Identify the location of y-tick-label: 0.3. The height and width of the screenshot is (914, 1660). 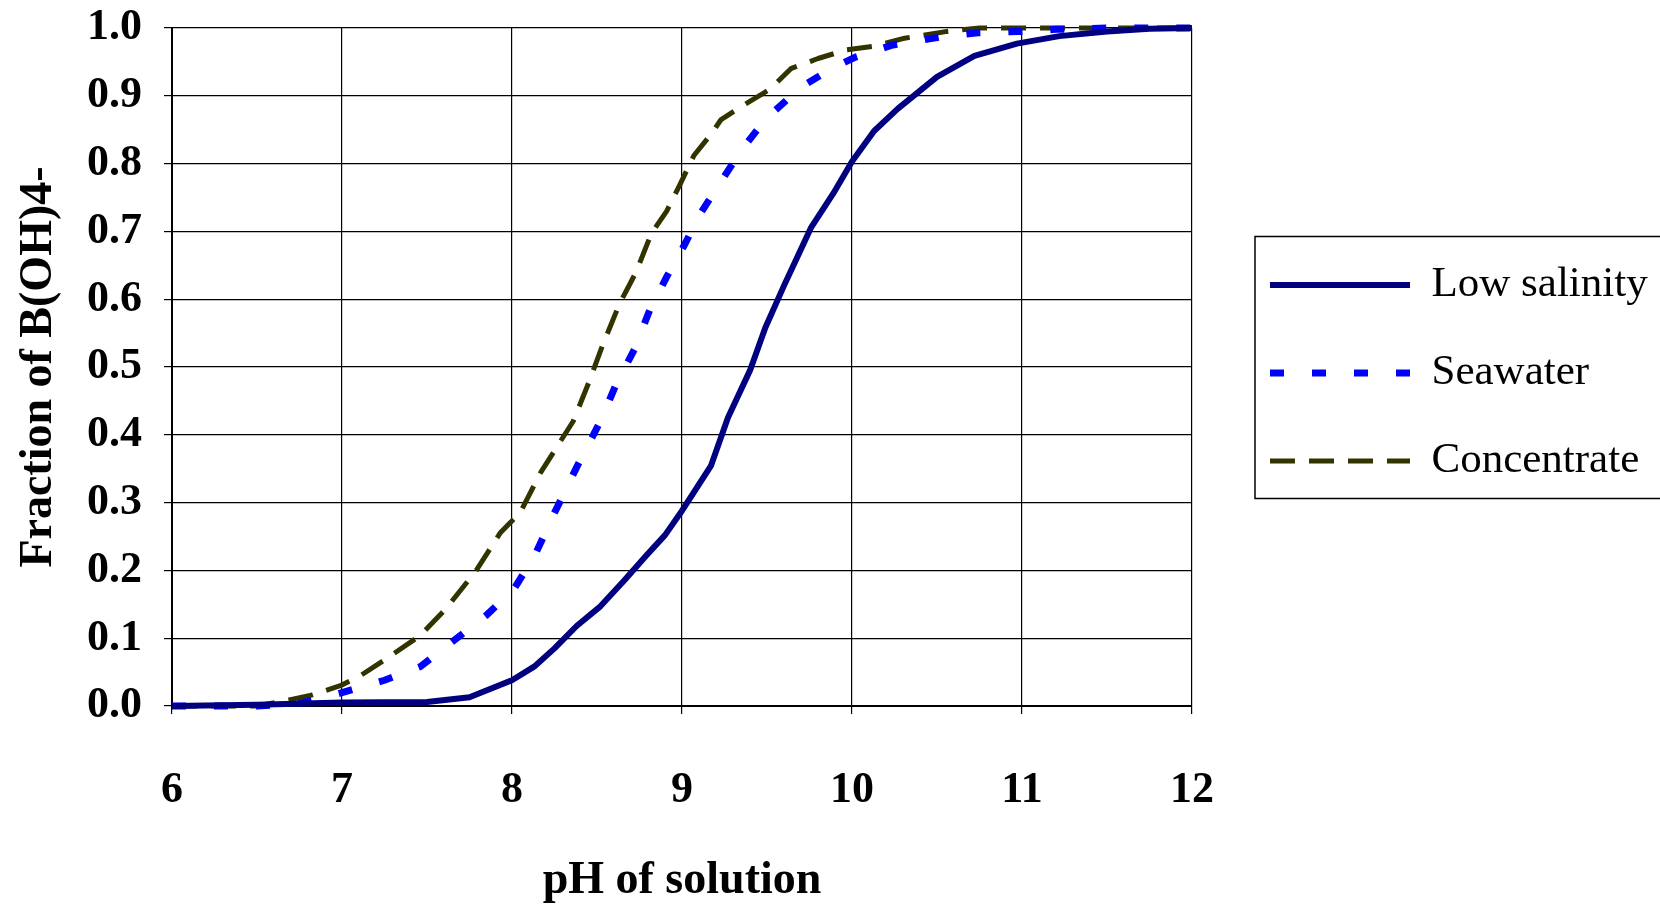
(114, 499).